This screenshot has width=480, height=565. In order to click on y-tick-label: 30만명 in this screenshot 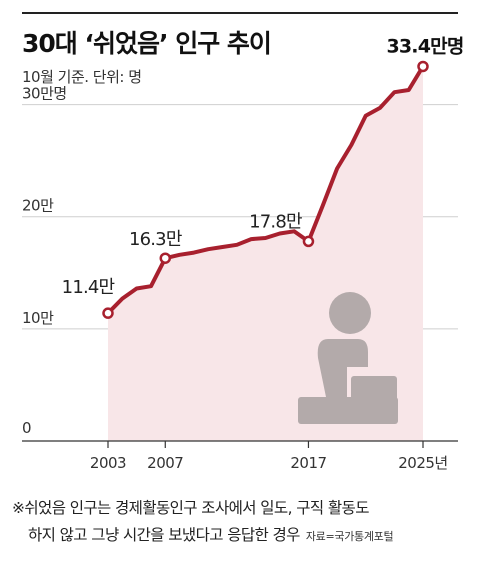, I will do `click(44, 94)`.